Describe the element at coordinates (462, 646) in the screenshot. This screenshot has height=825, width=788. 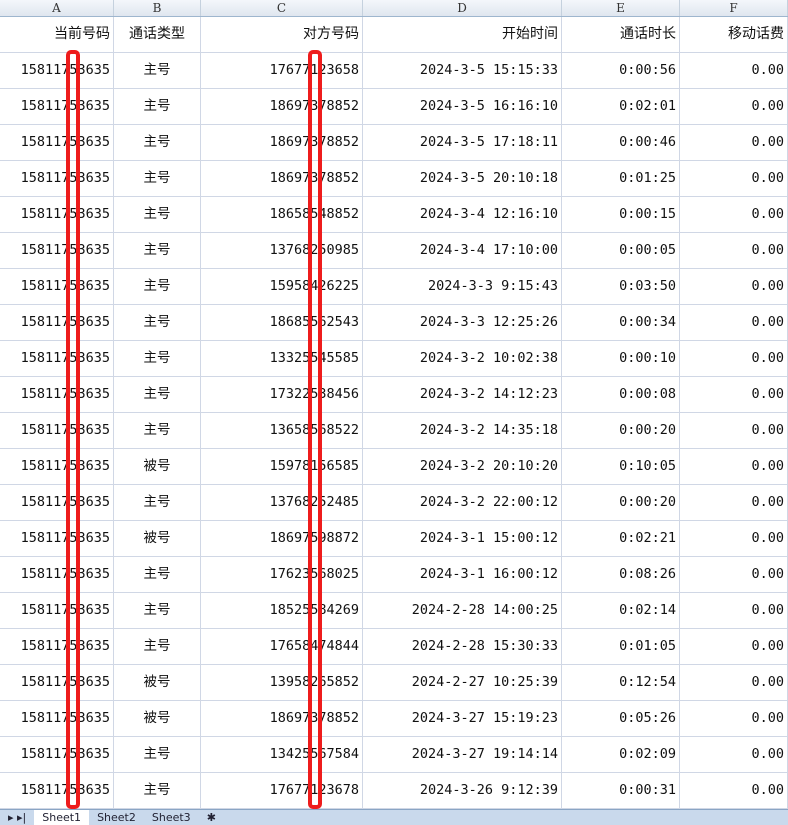
I see `cell-start-time: 2024-2-28 15:30:33` at that location.